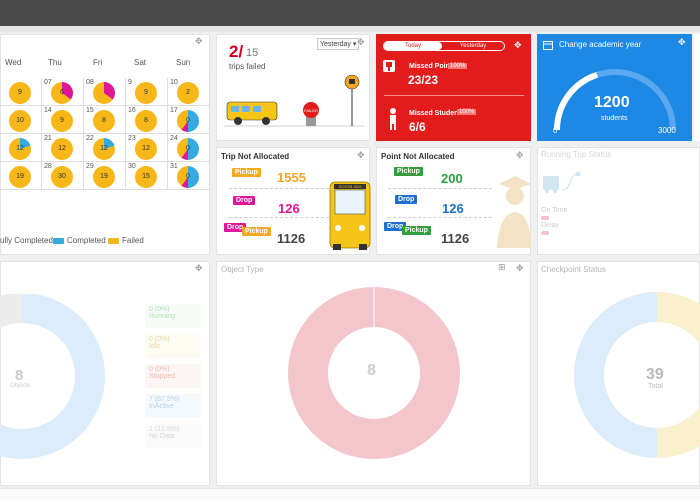 The height and width of the screenshot is (500, 700). Describe the element at coordinates (545, 218) in the screenshot. I see `on-time-bar` at that location.